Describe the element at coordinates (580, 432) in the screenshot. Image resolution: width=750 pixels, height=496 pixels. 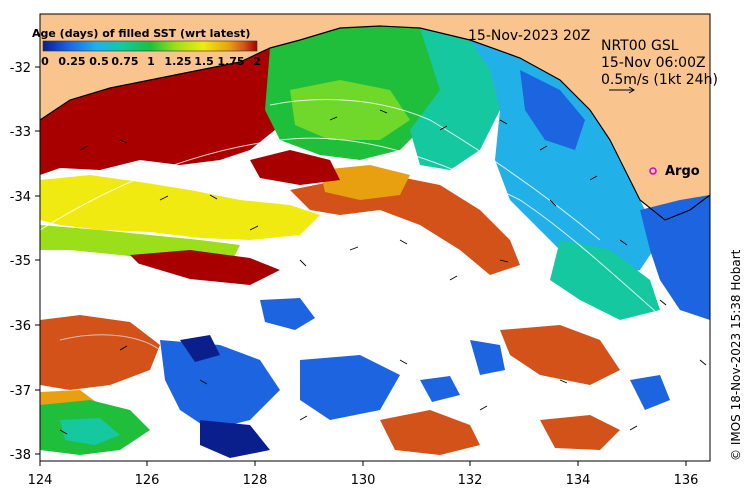
I see `sst-patch-brown-east` at that location.